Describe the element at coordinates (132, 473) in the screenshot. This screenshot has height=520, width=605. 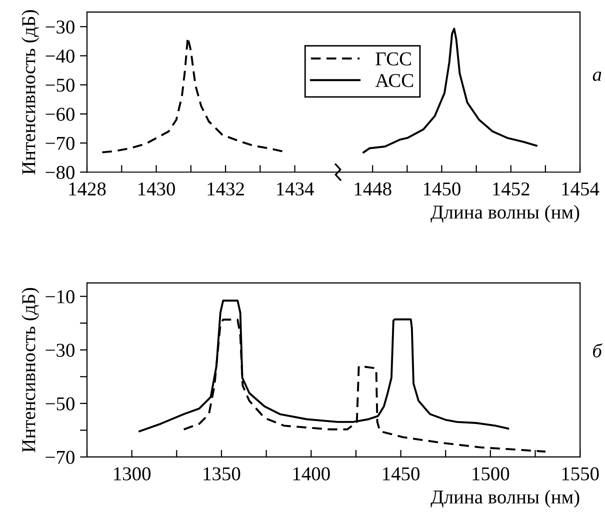
I see `x-tick-label: 1300` at that location.